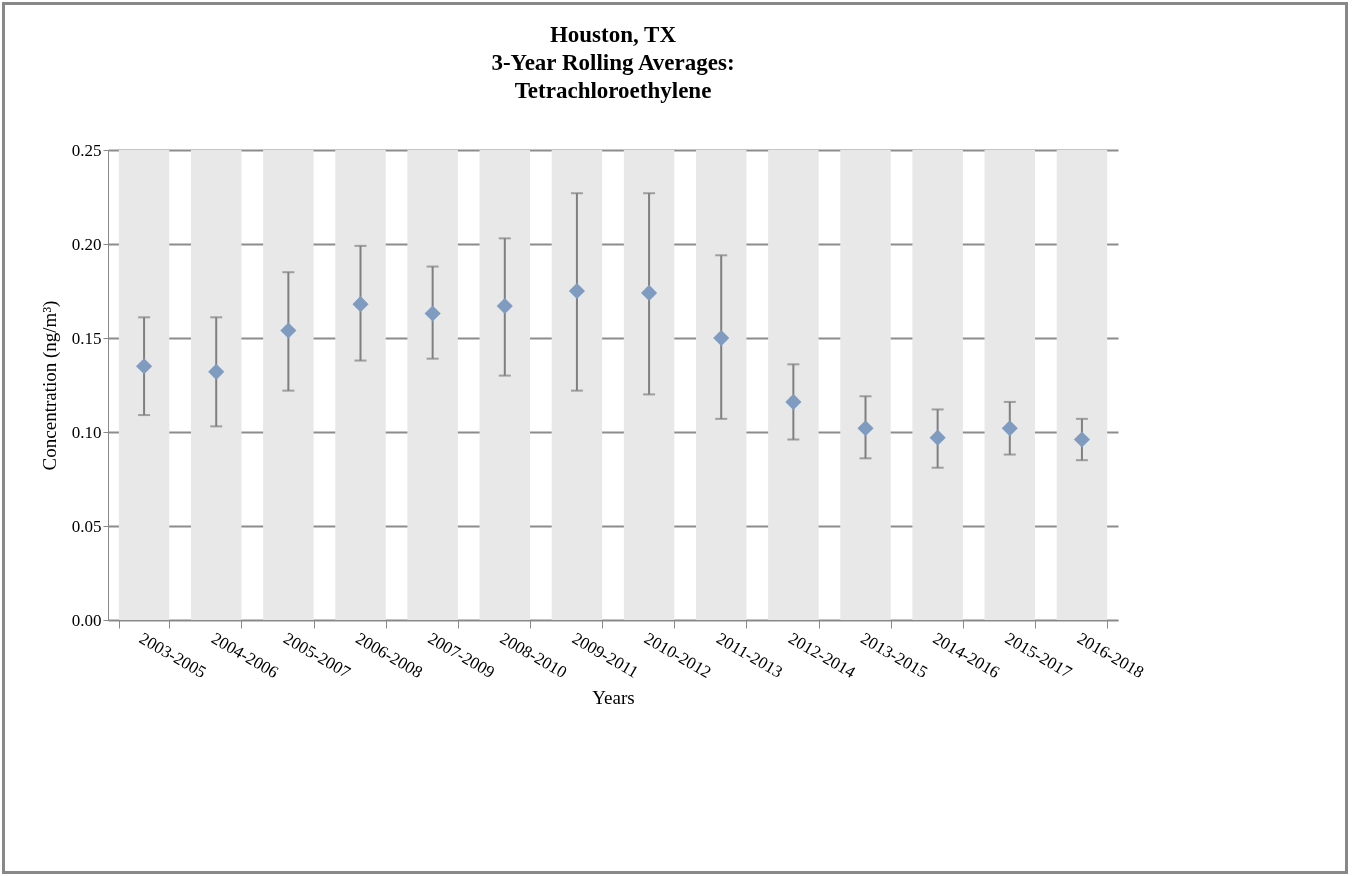 This screenshot has width=1352, height=876. What do you see at coordinates (86, 150) in the screenshot?
I see `y-tick-label: 0.25` at bounding box center [86, 150].